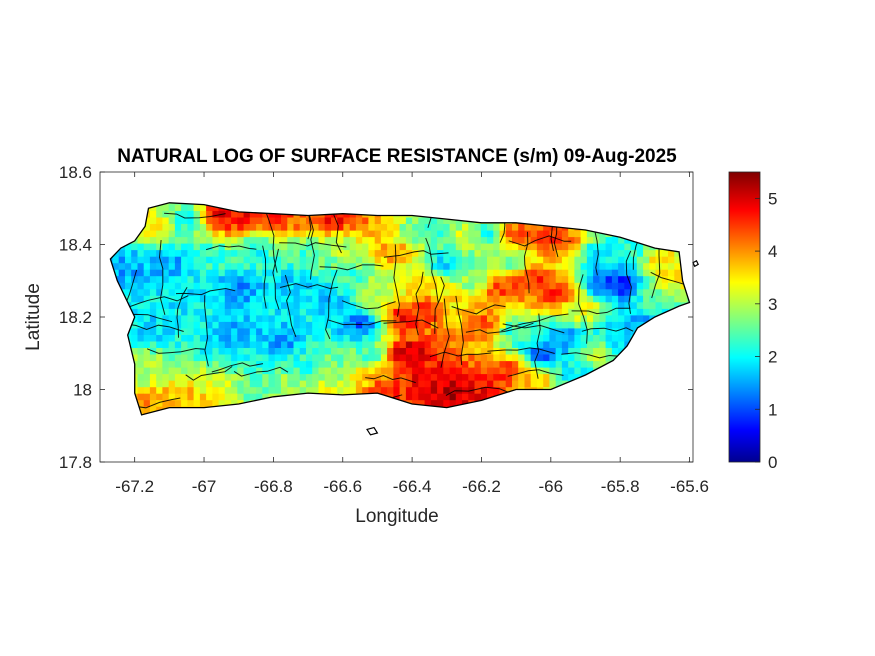 The image size is (875, 656). What do you see at coordinates (772, 462) in the screenshot?
I see `colorbar-tick-label: 0` at bounding box center [772, 462].